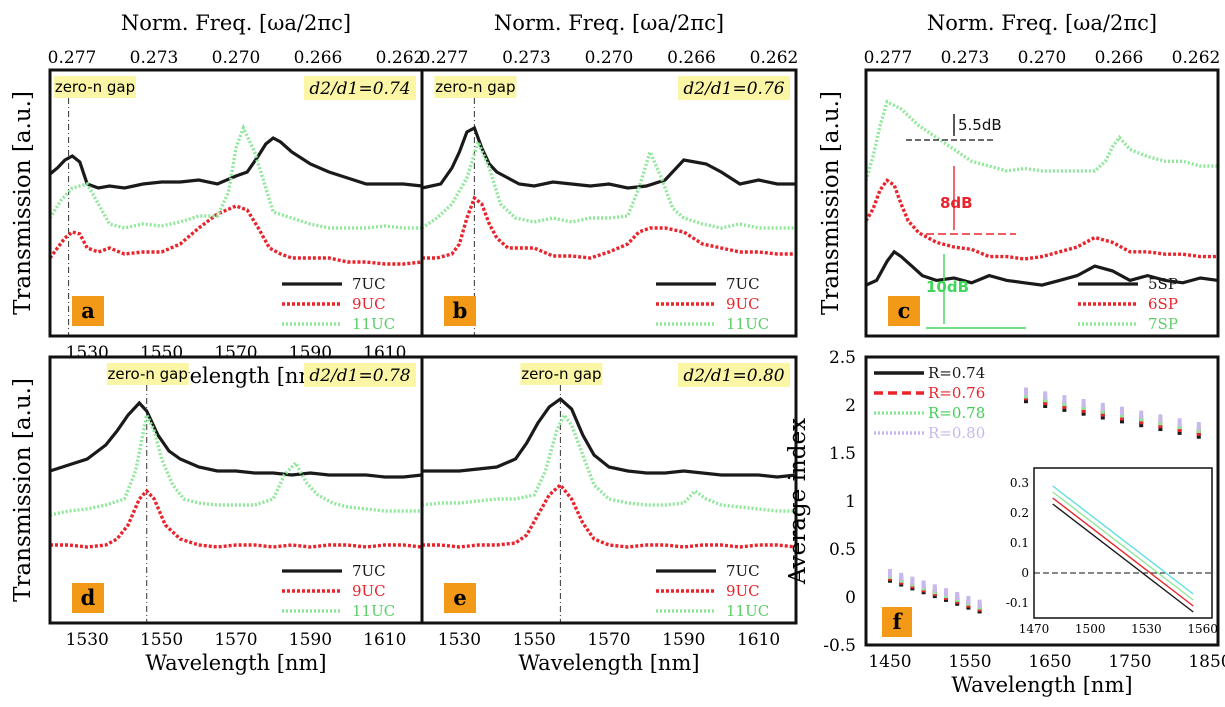  What do you see at coordinates (1019, 543) in the screenshot?
I see `inset-y-tick-label: 0.1` at bounding box center [1019, 543].